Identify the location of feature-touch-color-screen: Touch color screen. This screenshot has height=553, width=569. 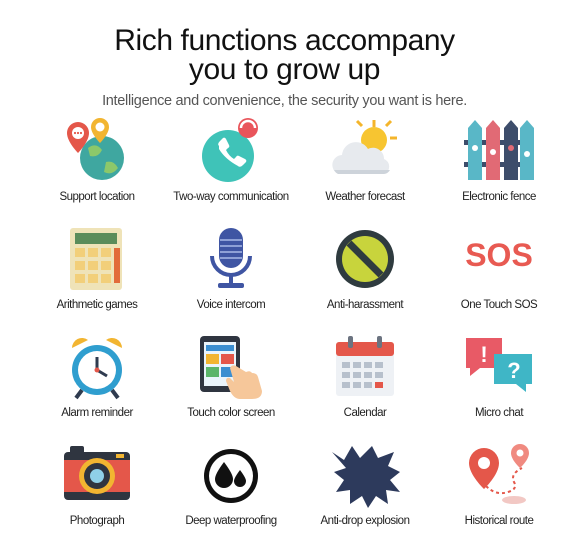
(231, 386).